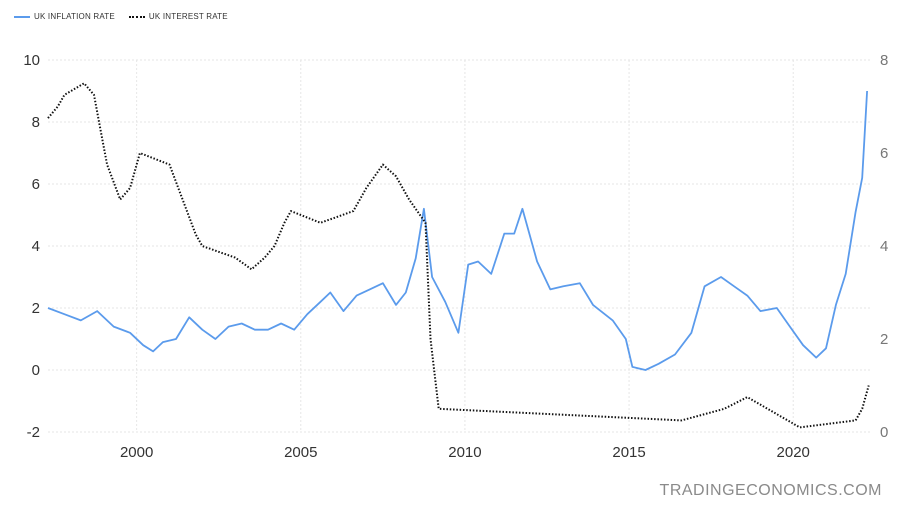 The image size is (900, 510). Describe the element at coordinates (121, 16) in the screenshot. I see `chart-legend: UK INFLATION RATE UK INTEREST RATE` at that location.